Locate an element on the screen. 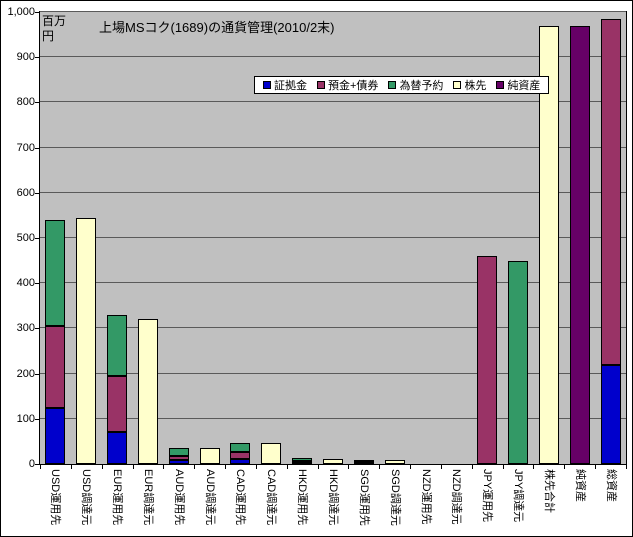  x-axis-label: EUR調達元 is located at coordinates (147, 497).